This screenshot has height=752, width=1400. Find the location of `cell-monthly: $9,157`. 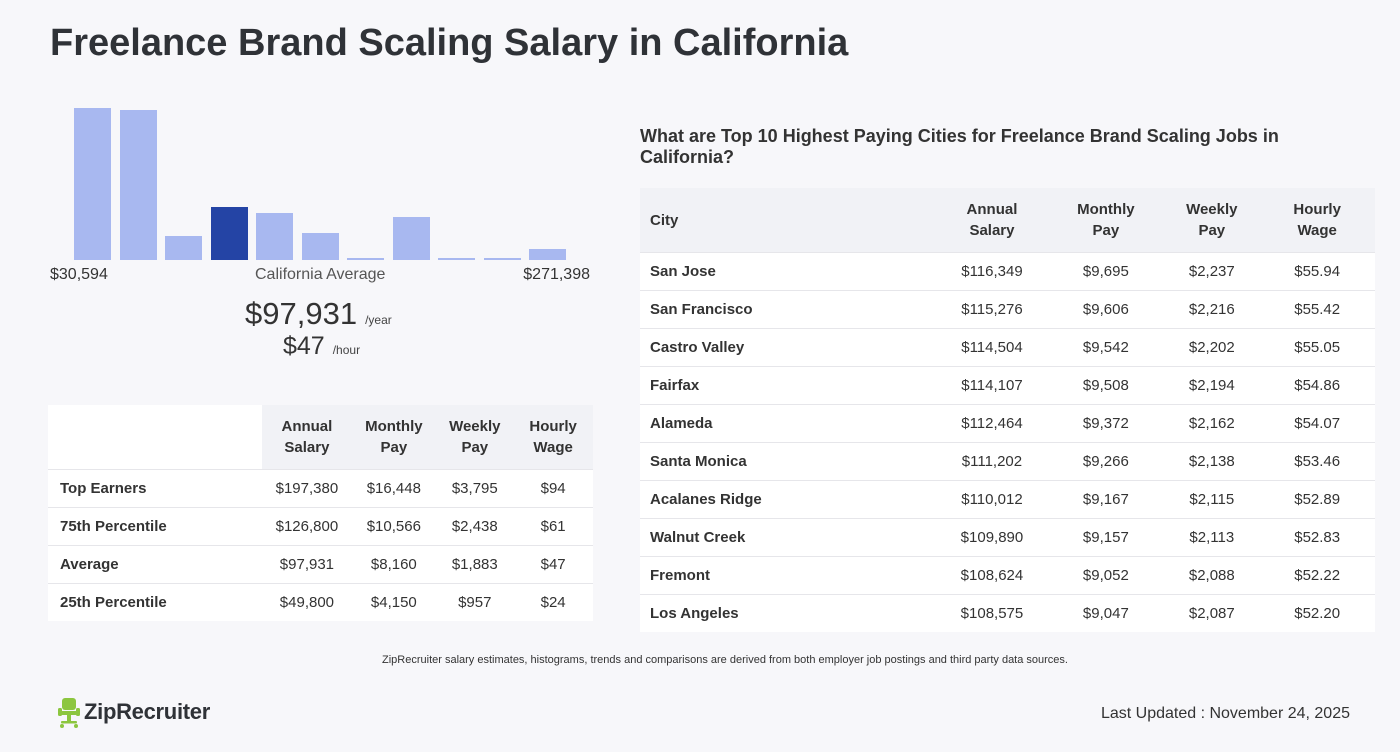

cell-monthly: $9,157 is located at coordinates (1106, 537).